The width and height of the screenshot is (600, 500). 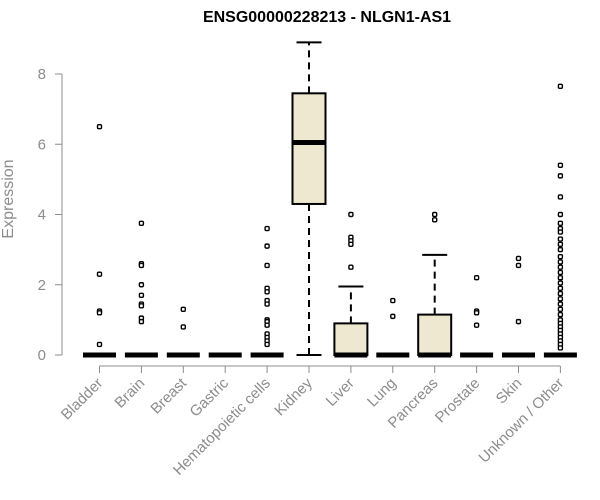 I want to click on box-skin, so click(x=518, y=306).